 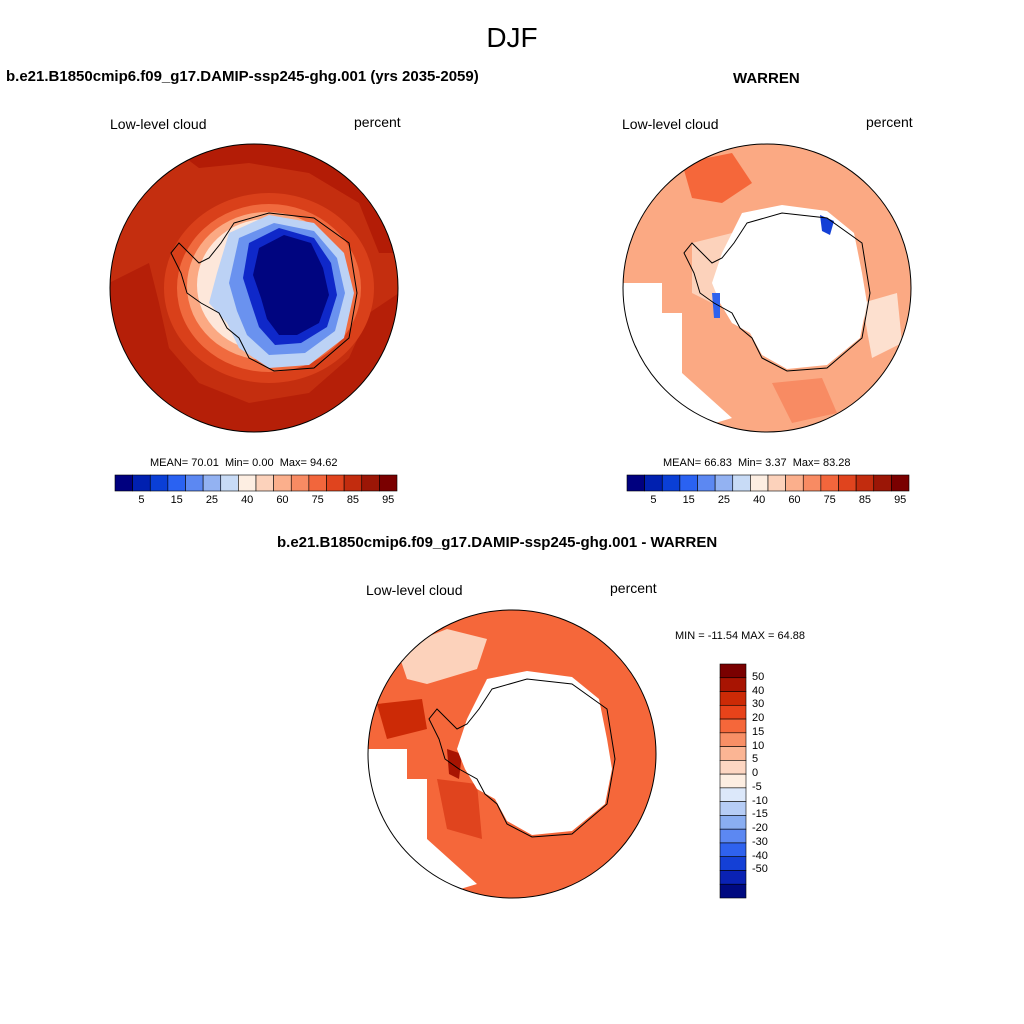 I want to click on model-antarctica-coastline, so click(x=264, y=292).